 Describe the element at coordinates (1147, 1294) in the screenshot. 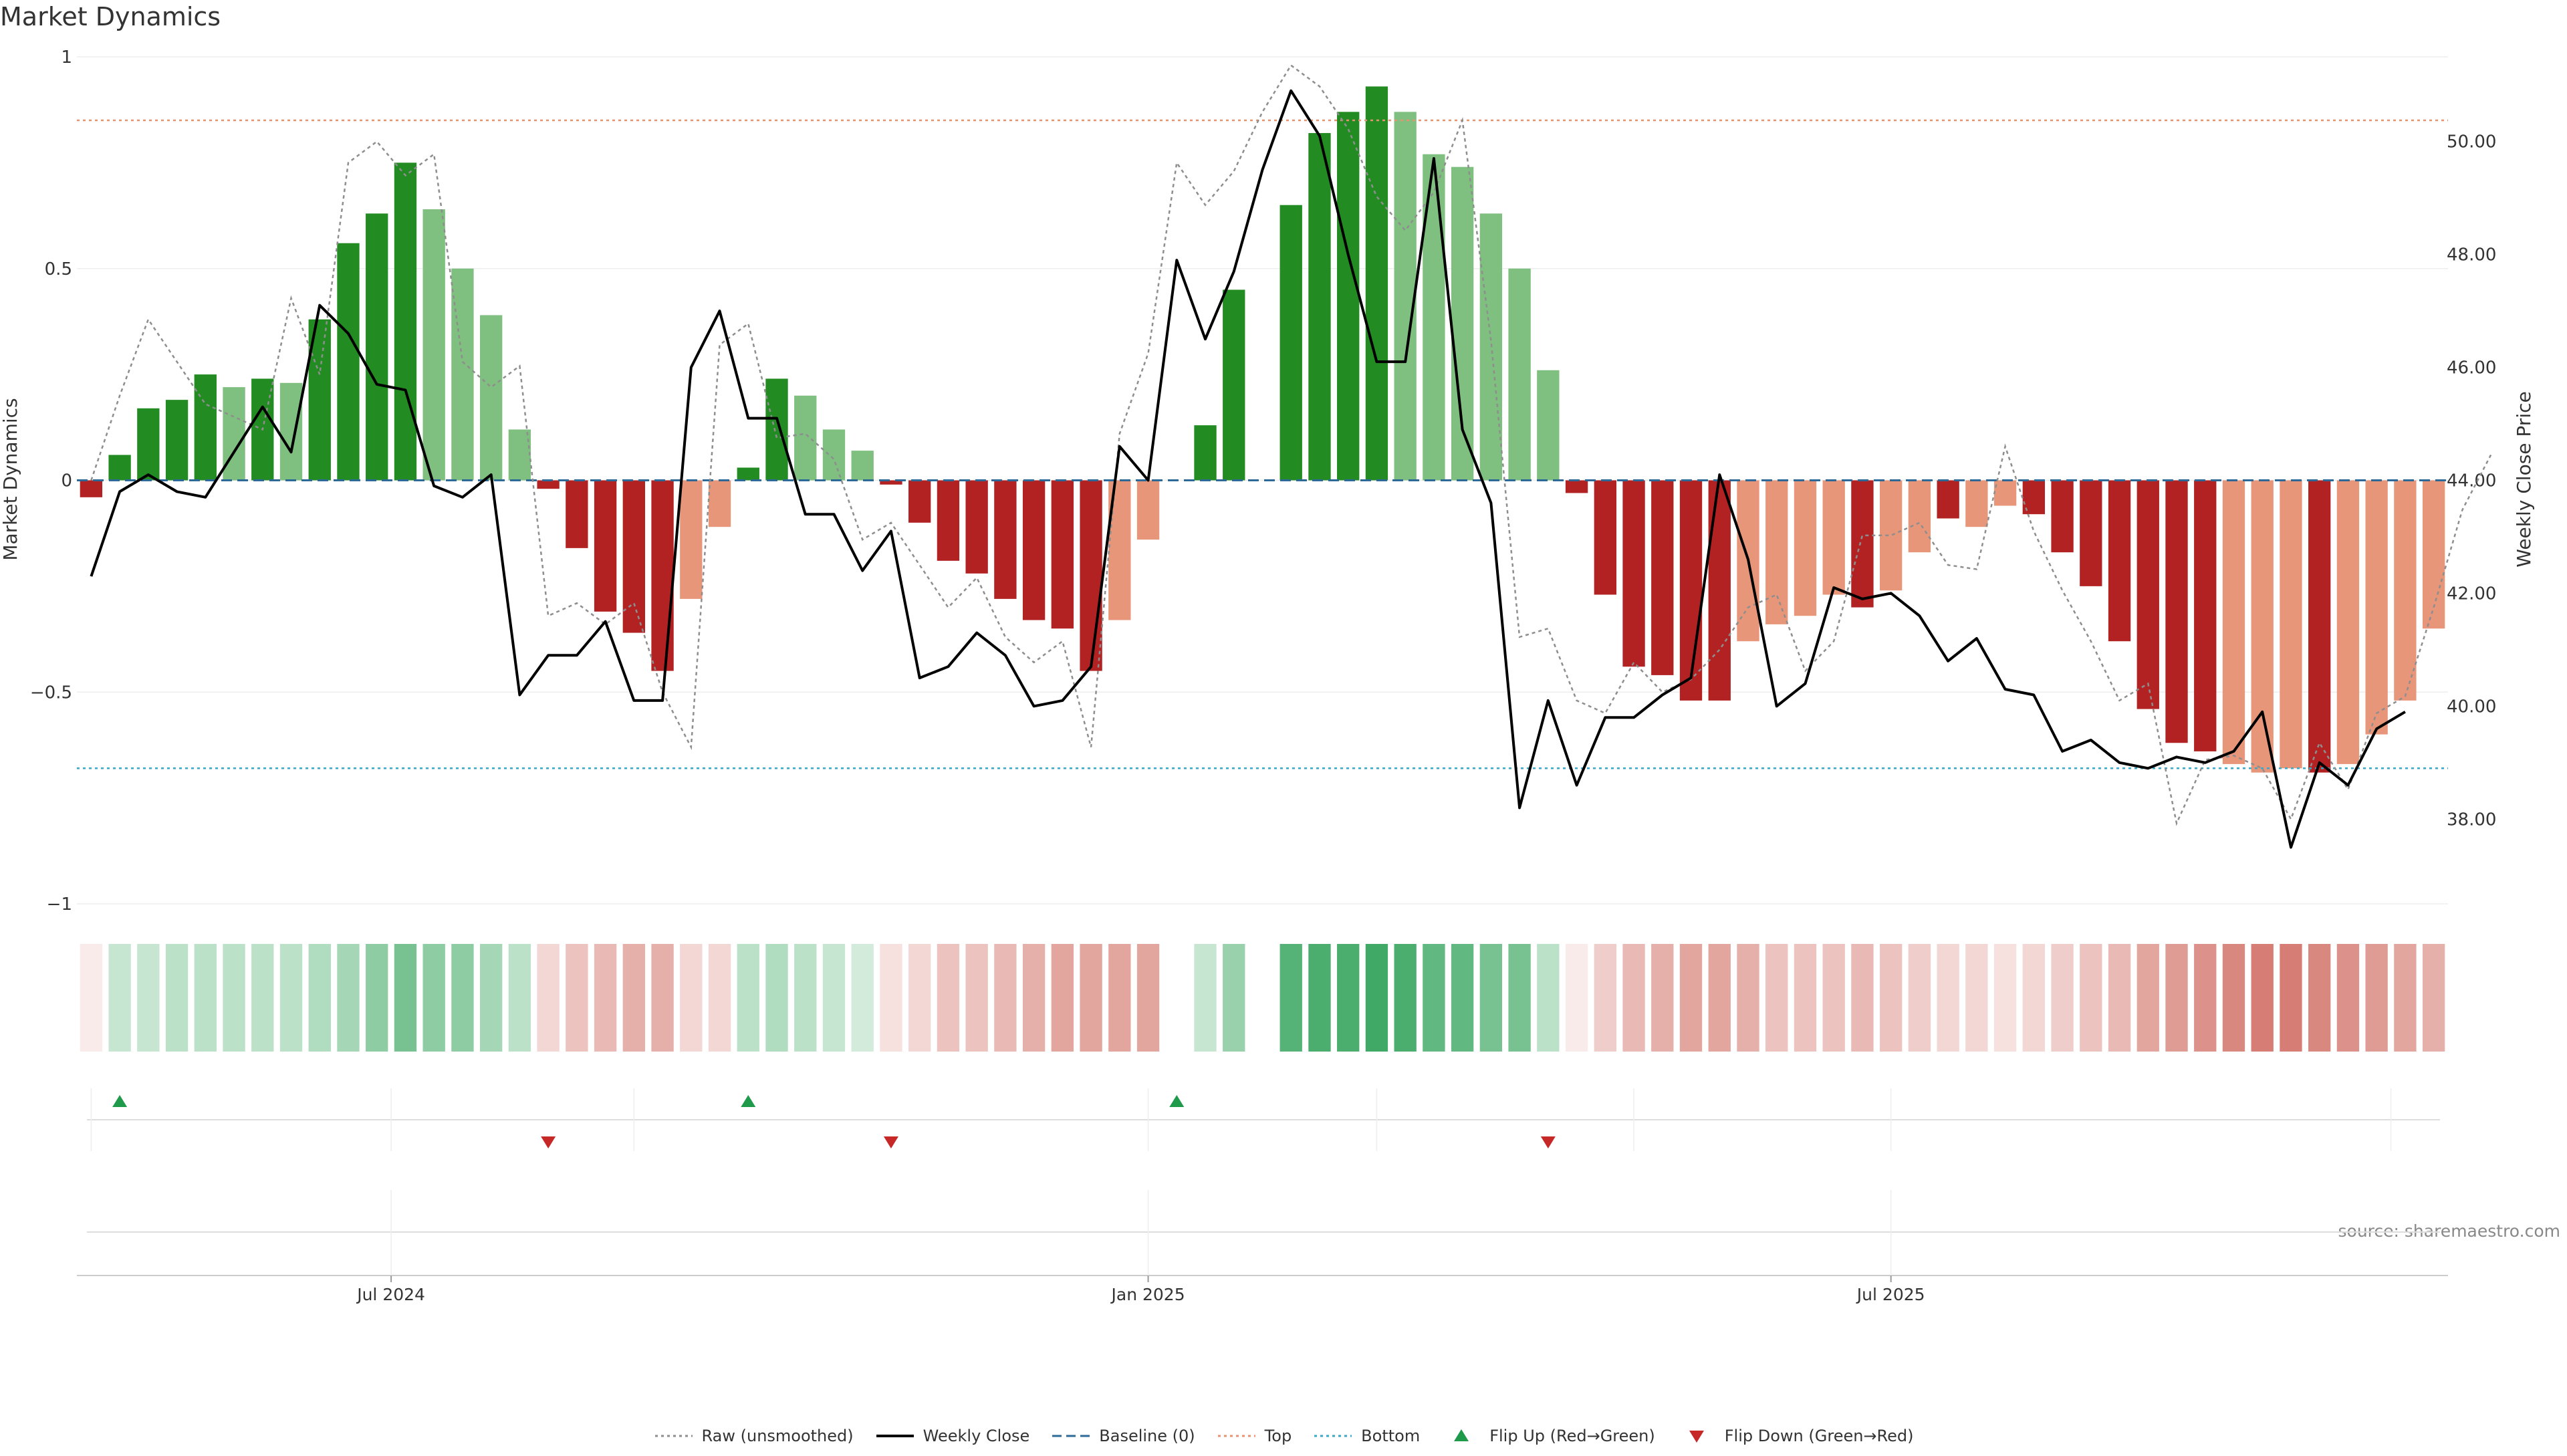

I see `x-tick-label: Jan 2025` at that location.